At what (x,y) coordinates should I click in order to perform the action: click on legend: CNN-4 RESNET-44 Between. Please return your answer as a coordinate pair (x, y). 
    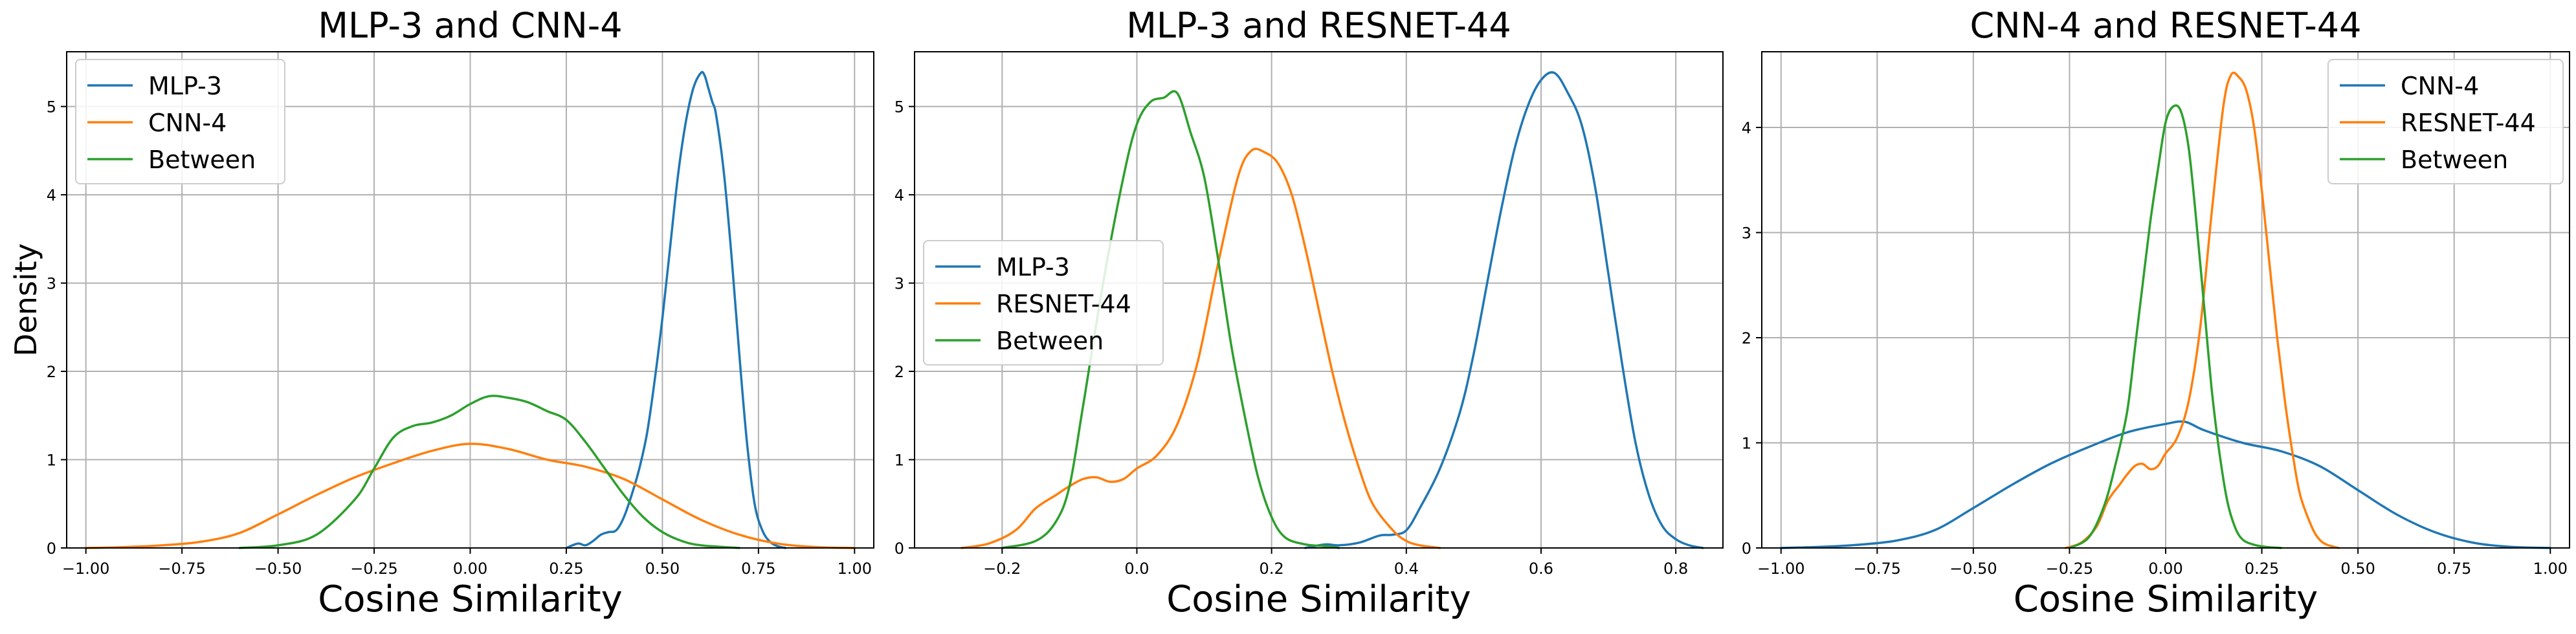
    Looking at the image, I should click on (2445, 121).